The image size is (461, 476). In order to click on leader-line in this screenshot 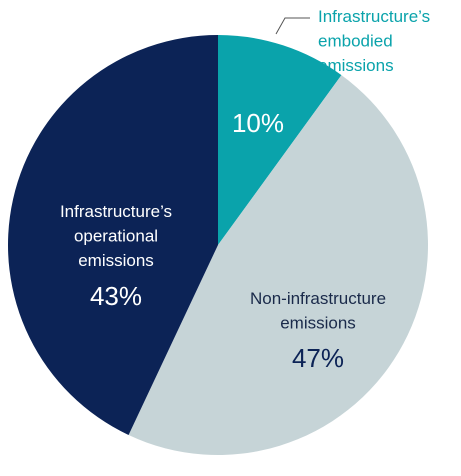, I will do `click(292, 26)`.